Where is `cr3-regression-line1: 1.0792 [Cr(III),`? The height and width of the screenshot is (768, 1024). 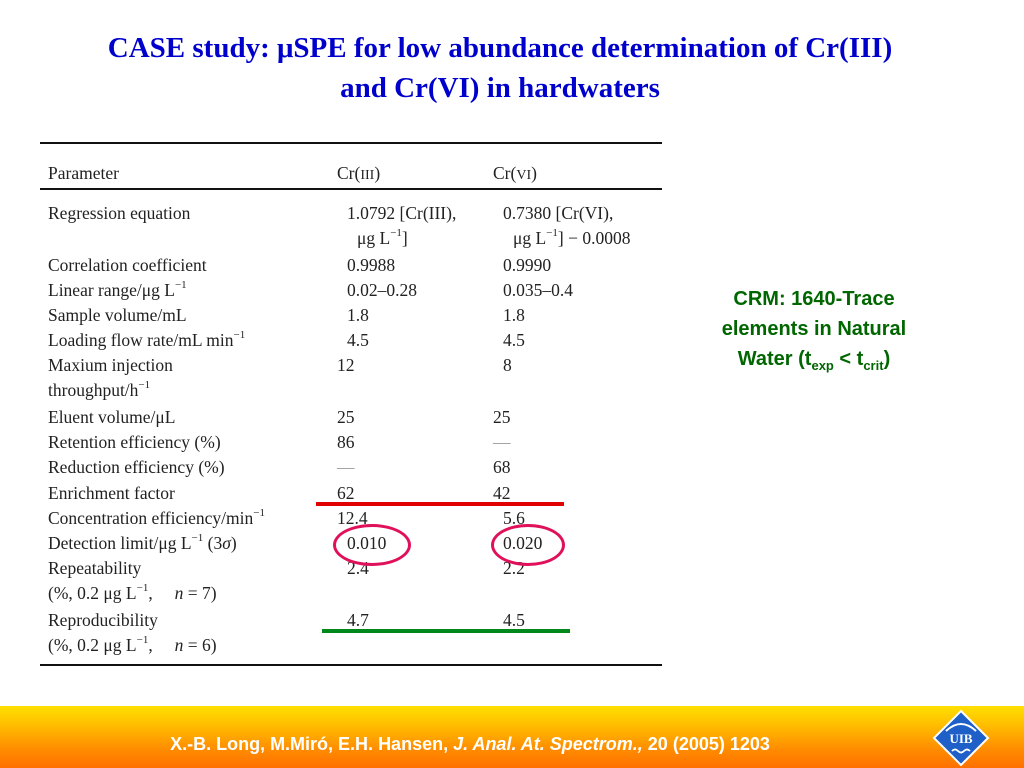
cr3-regression-line1: 1.0792 [Cr(III), is located at coordinates (402, 213).